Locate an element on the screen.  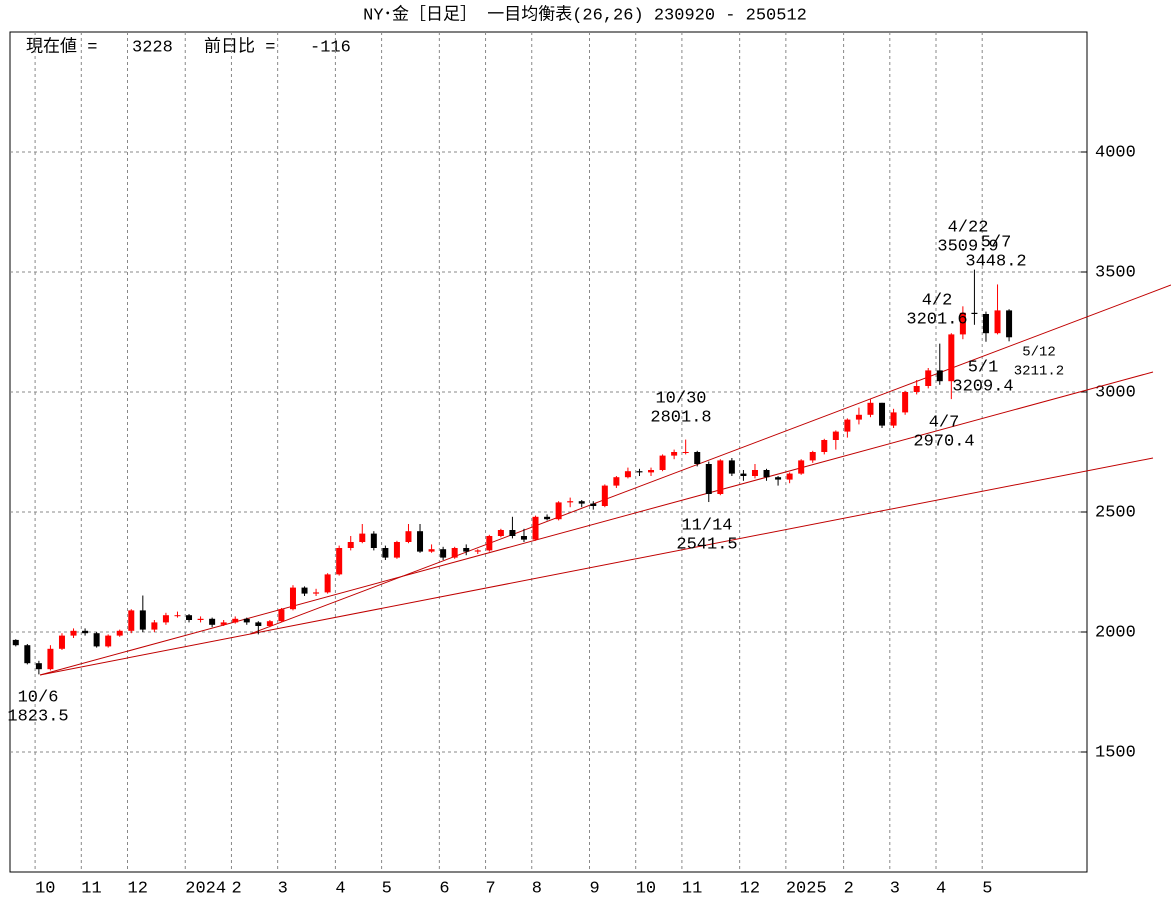
info-label: 前日比 = is located at coordinates (239, 46).